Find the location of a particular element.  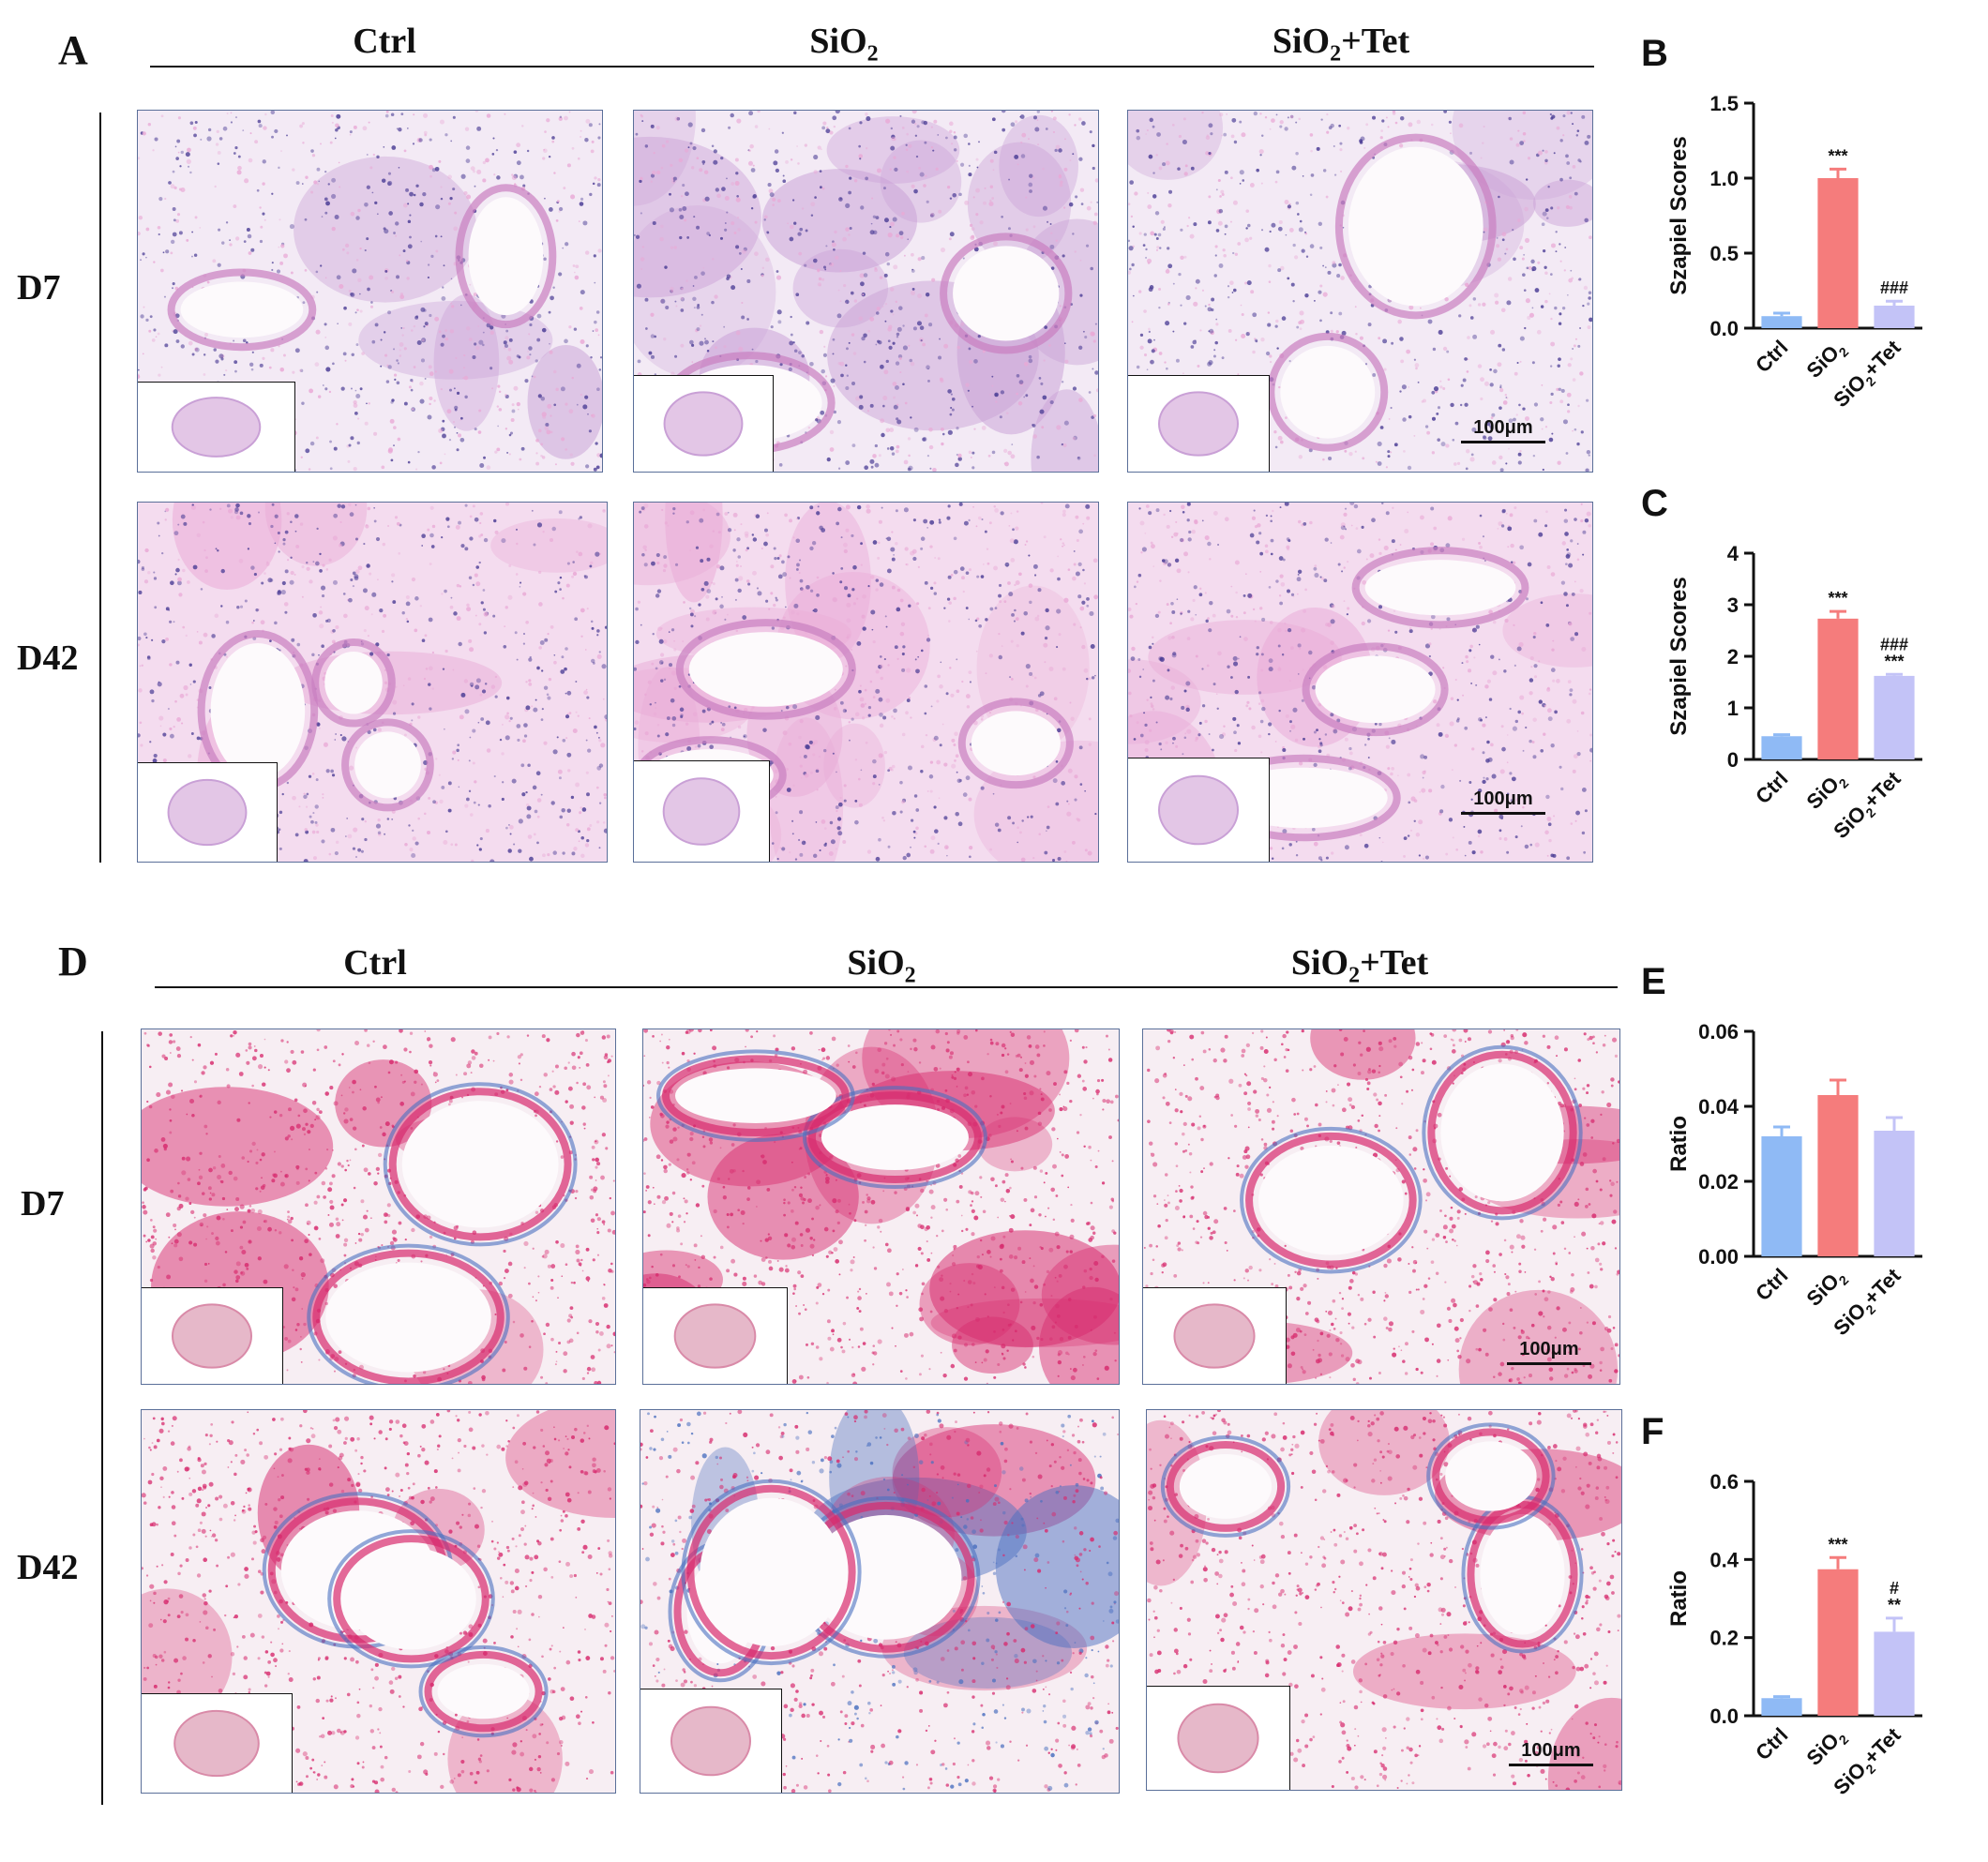

y-tick-label: 0.00 is located at coordinates (1719, 1257).